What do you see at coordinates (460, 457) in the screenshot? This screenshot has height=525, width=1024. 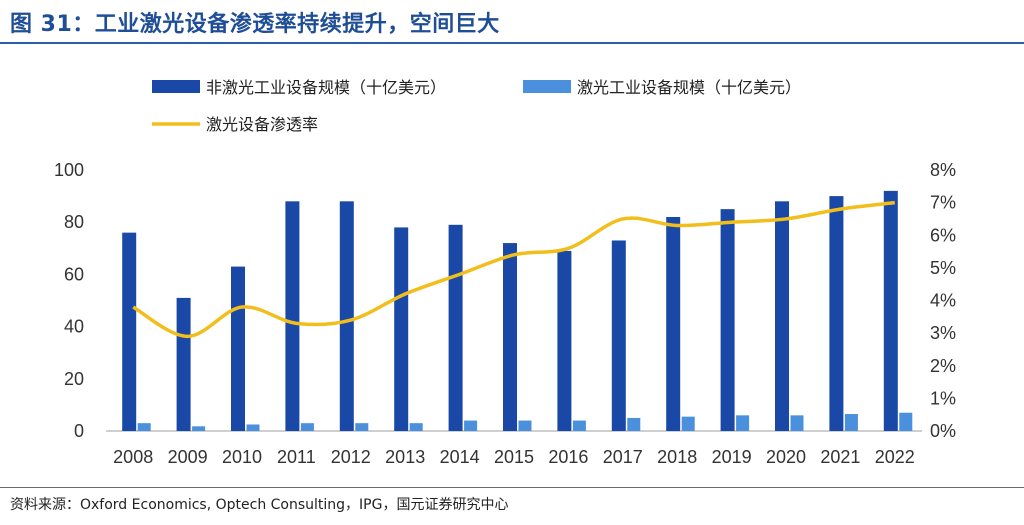 I see `x-tick-label: 2014` at bounding box center [460, 457].